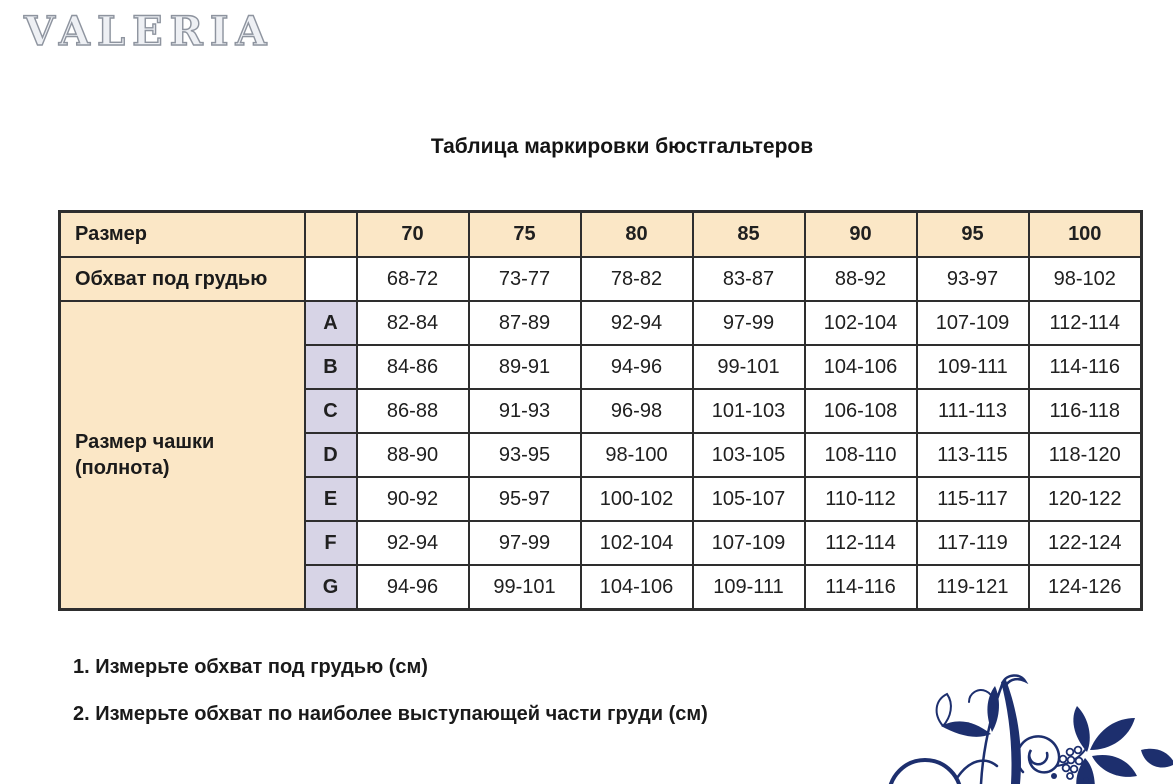  I want to click on table-cell: 93-95, so click(524, 455).